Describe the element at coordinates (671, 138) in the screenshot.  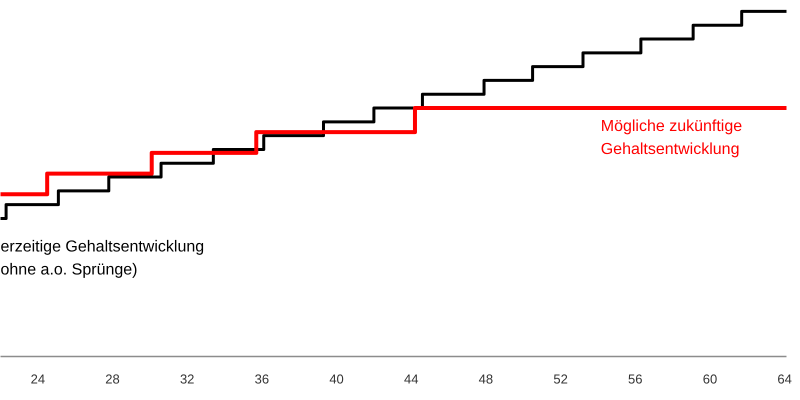
I see `series-label: Mögliche zukünftige Gehaltsentwicklung` at that location.